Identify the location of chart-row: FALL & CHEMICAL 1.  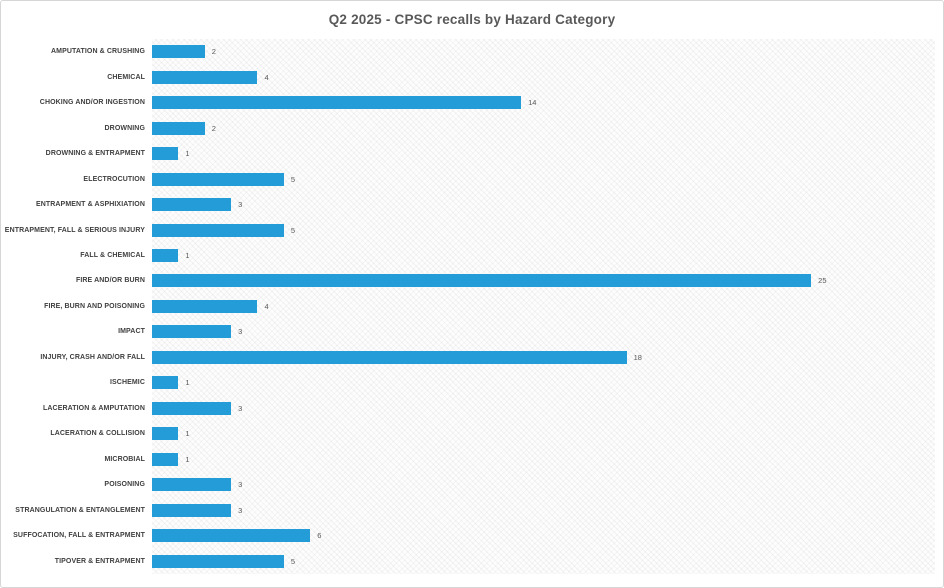
(472, 255).